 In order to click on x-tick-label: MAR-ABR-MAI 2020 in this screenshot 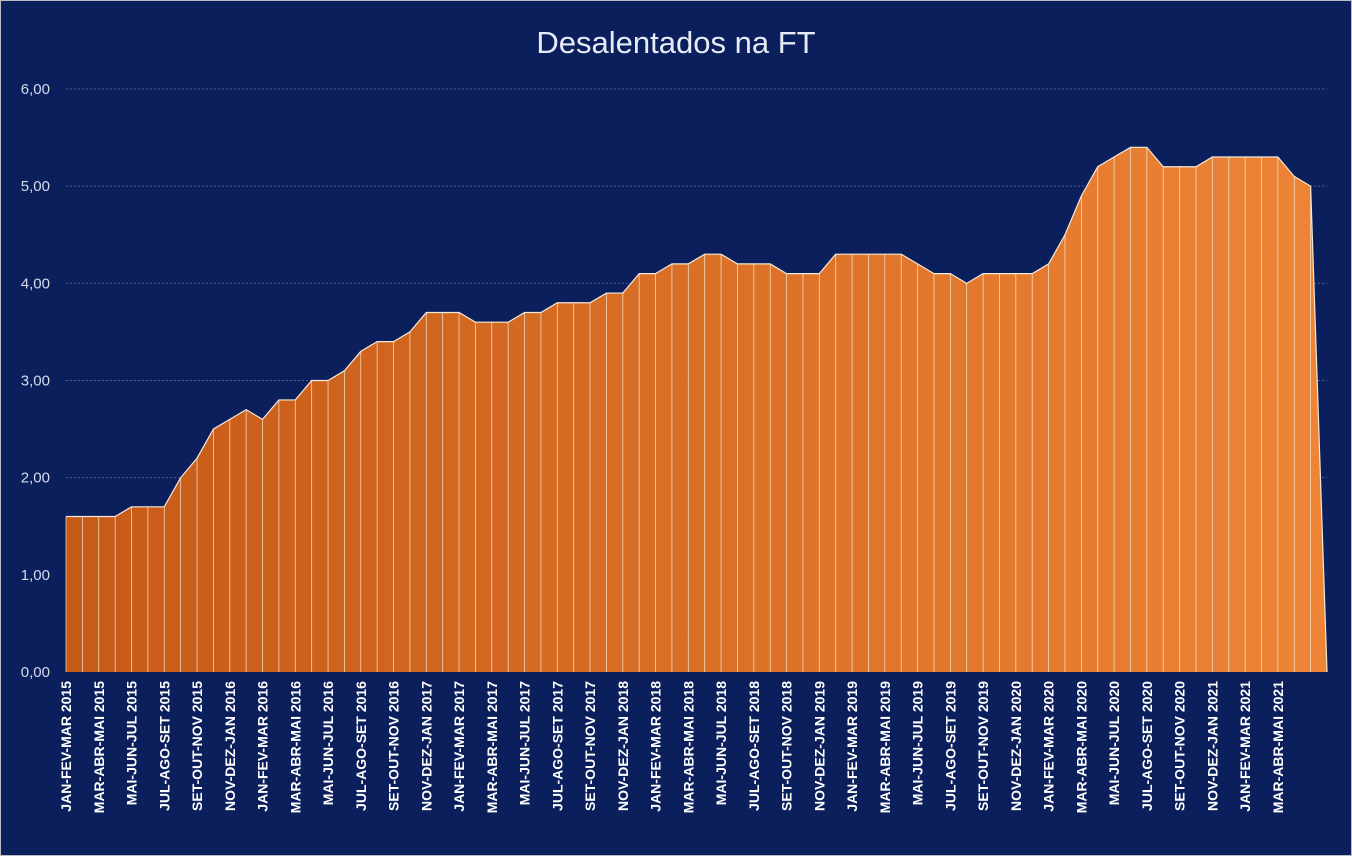, I will do `click(1081, 747)`.